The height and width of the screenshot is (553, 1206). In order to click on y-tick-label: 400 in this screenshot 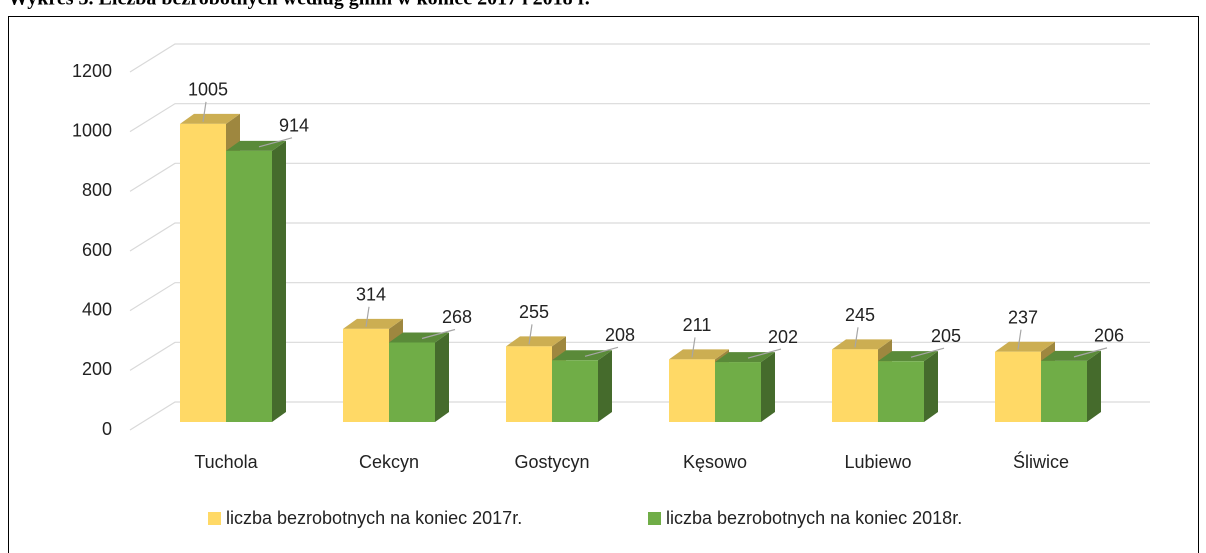, I will do `click(97, 309)`.